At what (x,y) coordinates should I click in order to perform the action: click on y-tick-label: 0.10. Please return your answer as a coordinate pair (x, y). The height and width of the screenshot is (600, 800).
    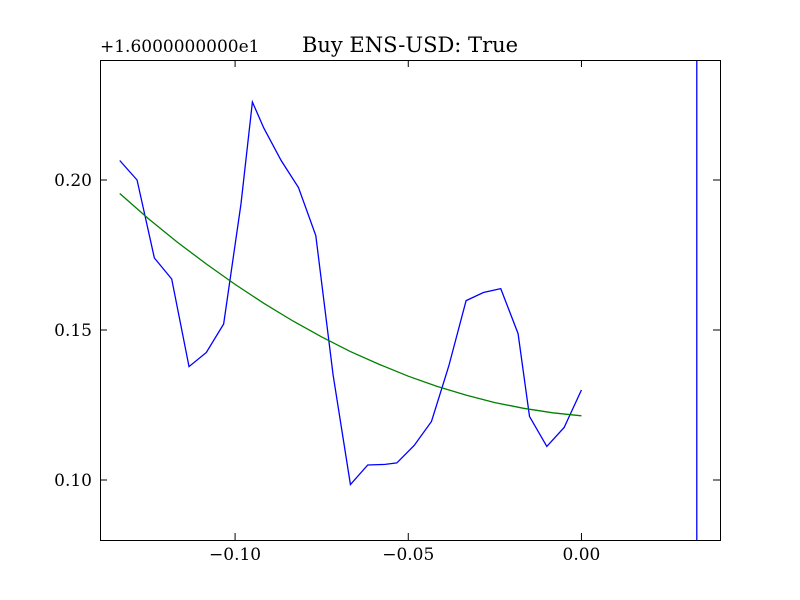
    Looking at the image, I should click on (73, 481).